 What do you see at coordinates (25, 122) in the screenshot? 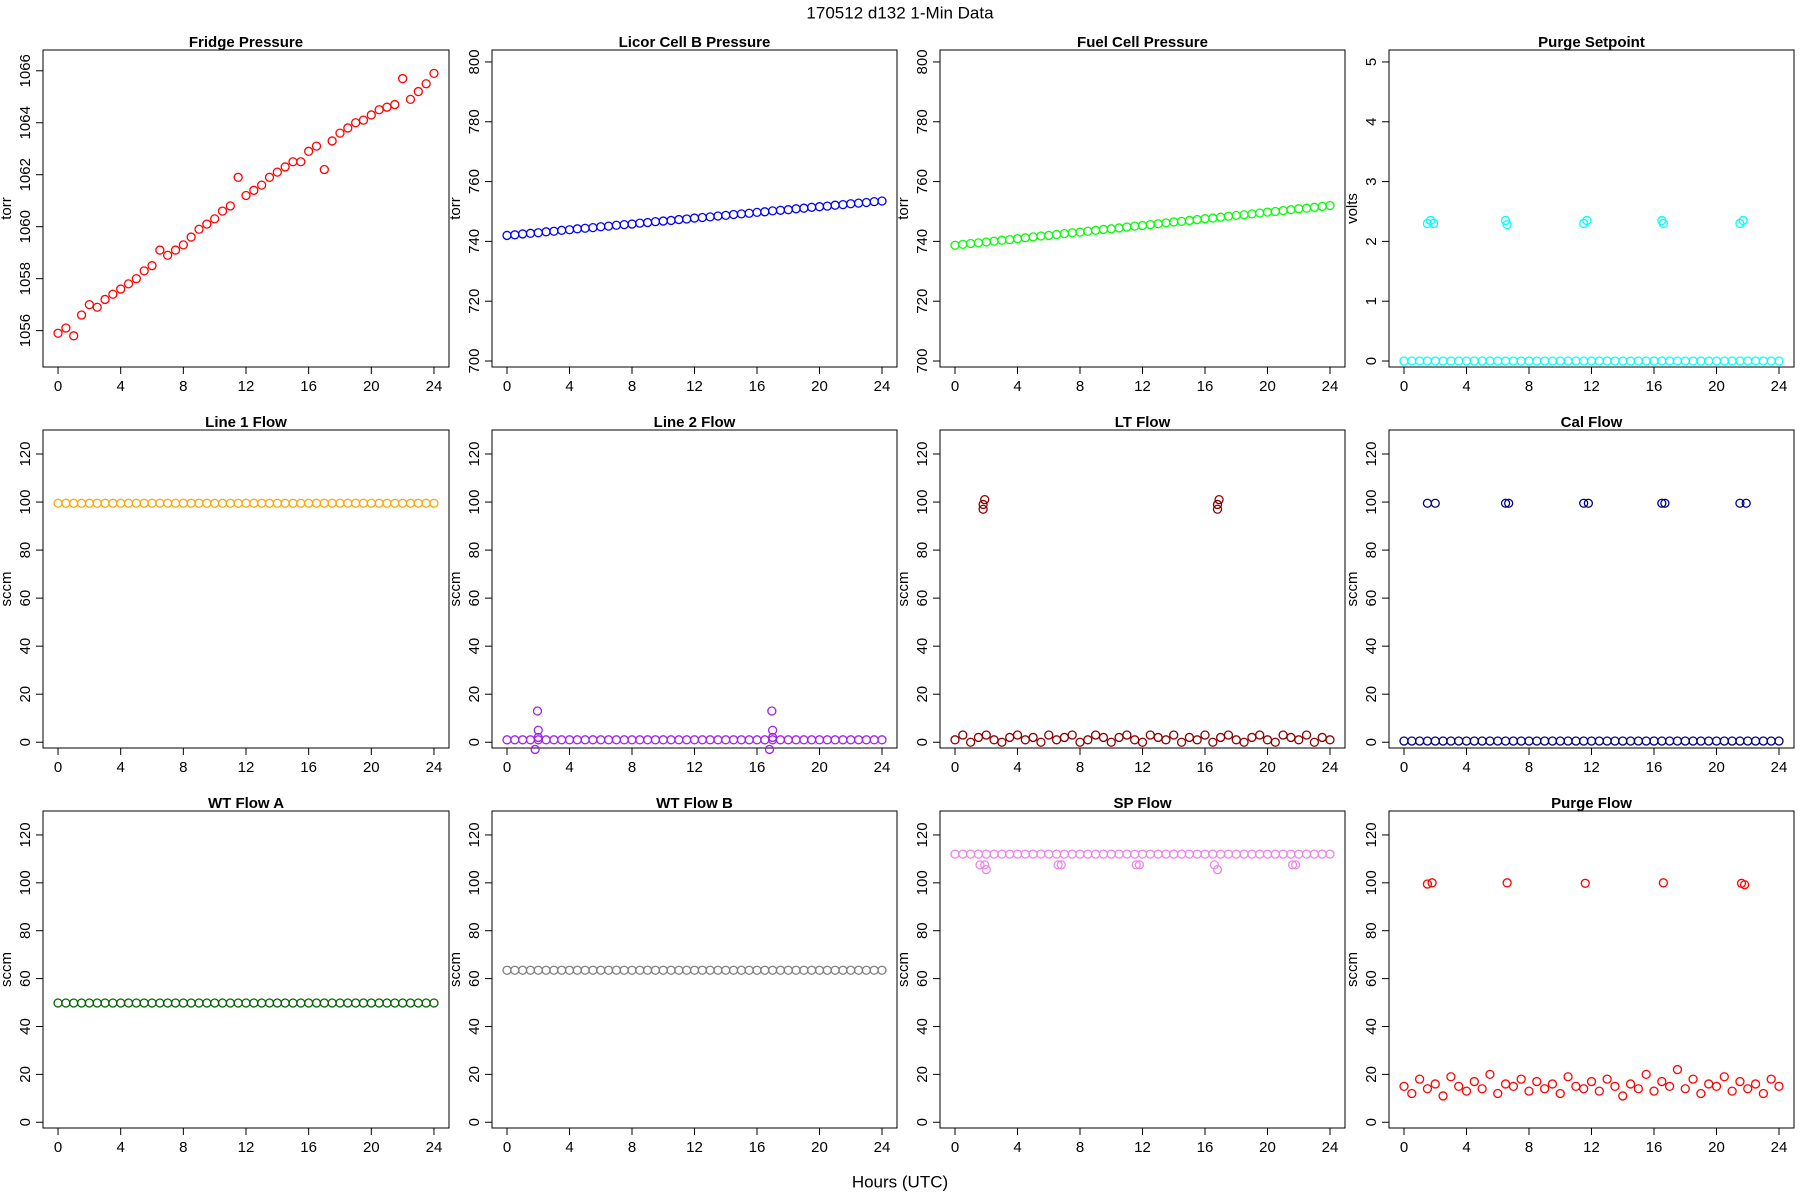
I see `y-tick-label: 1064` at bounding box center [25, 122].